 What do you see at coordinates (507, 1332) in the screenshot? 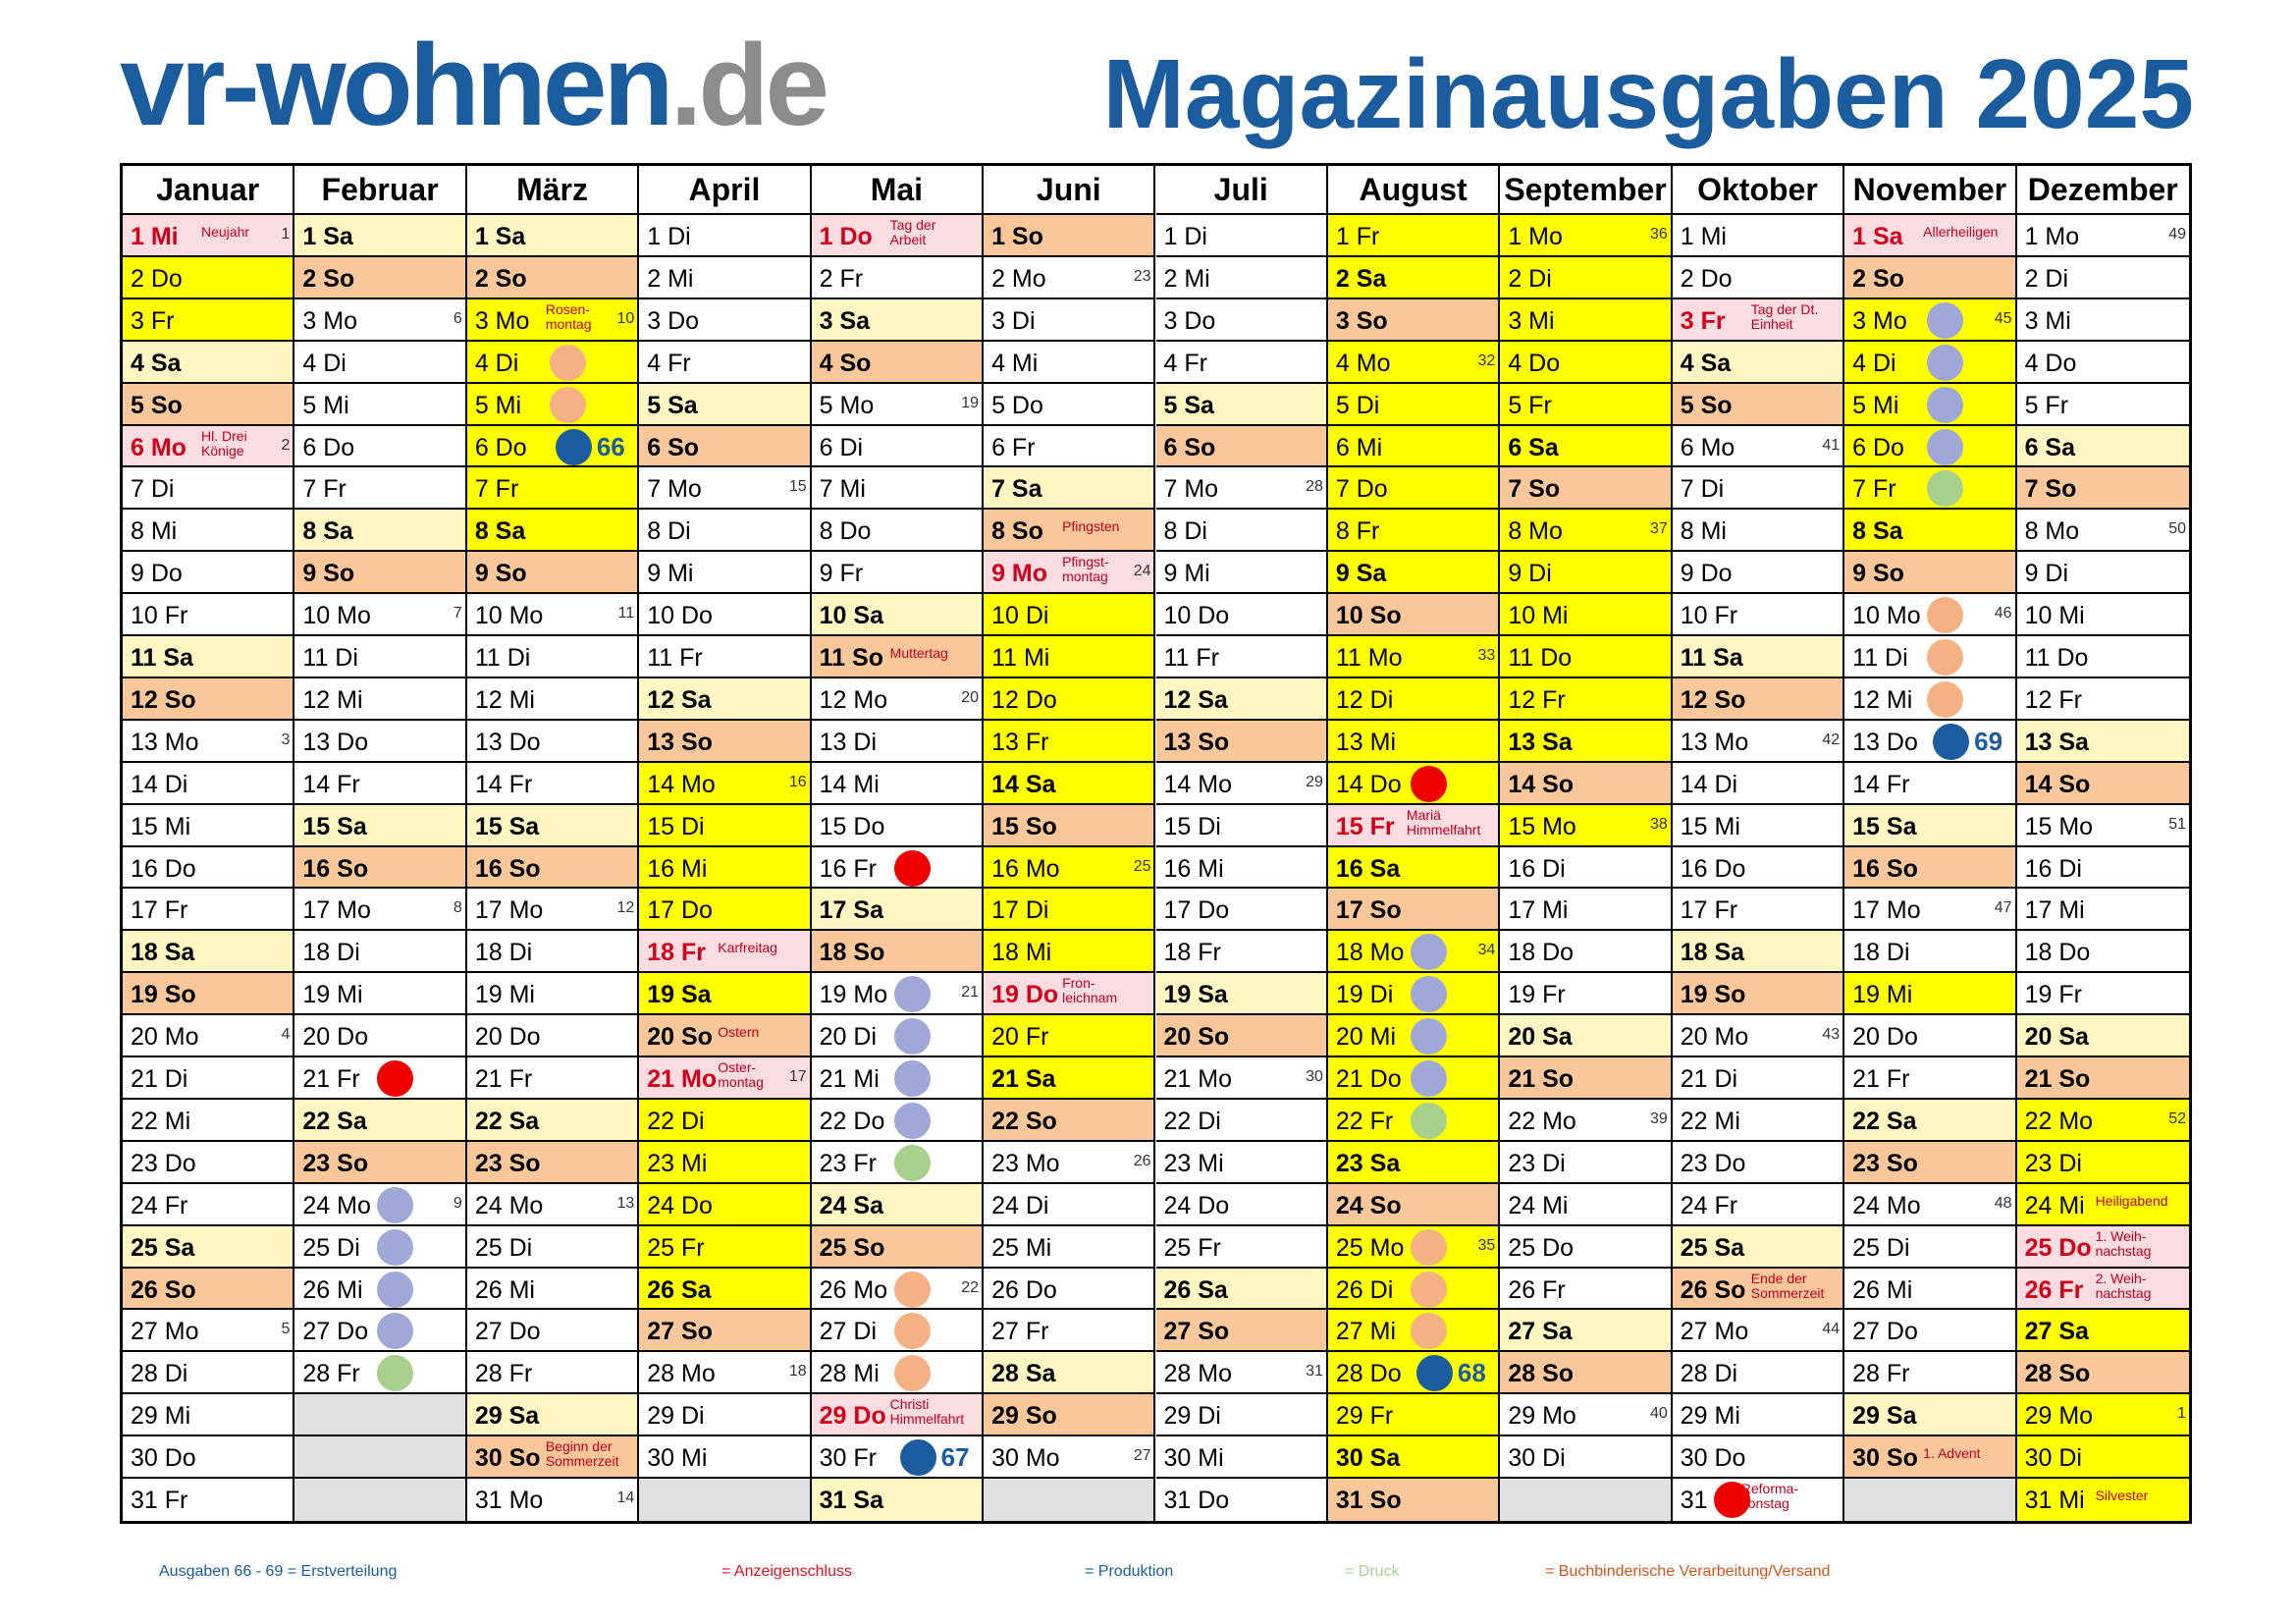
I see `day-label: 27 Do` at bounding box center [507, 1332].